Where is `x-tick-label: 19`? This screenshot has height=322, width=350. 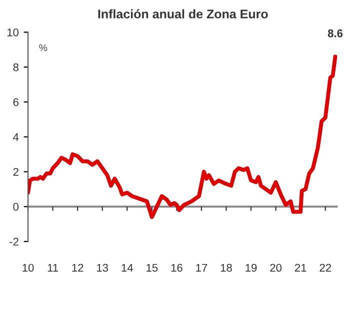 x-tick-label: 19 is located at coordinates (251, 268).